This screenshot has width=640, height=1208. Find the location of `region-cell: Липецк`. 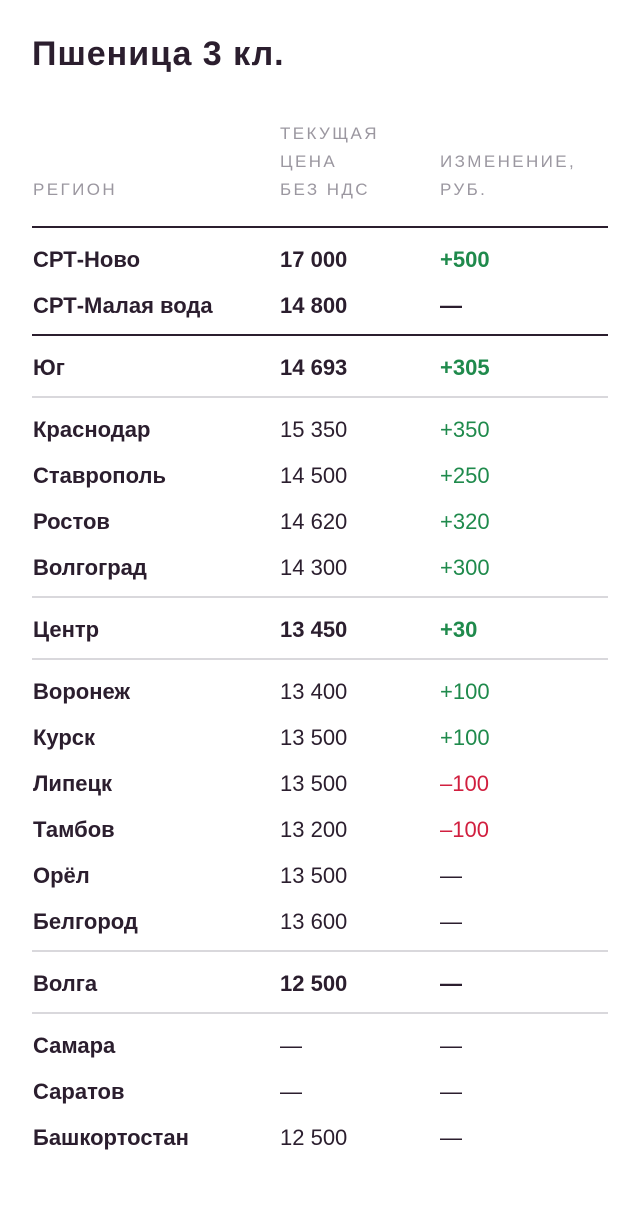

region-cell: Липецк is located at coordinates (73, 783).